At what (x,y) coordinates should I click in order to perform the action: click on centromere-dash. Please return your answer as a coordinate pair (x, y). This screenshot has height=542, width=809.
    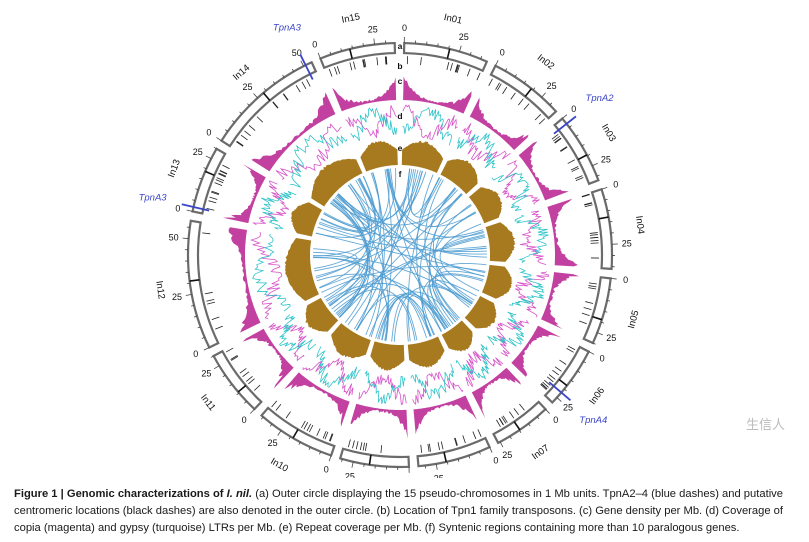
    Looking at the image, I should click on (194, 280).